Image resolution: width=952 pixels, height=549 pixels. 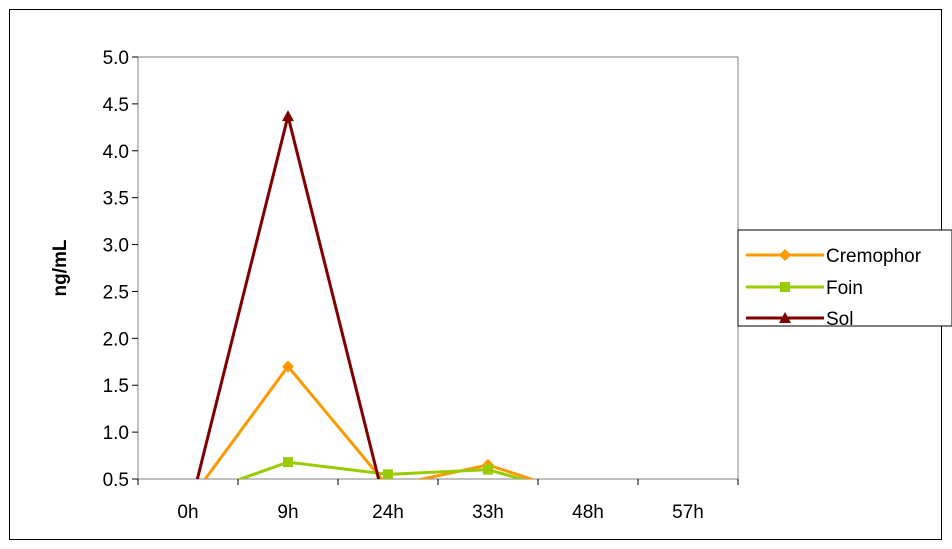 I want to click on y-tick-label: 5.0, so click(x=116, y=58).